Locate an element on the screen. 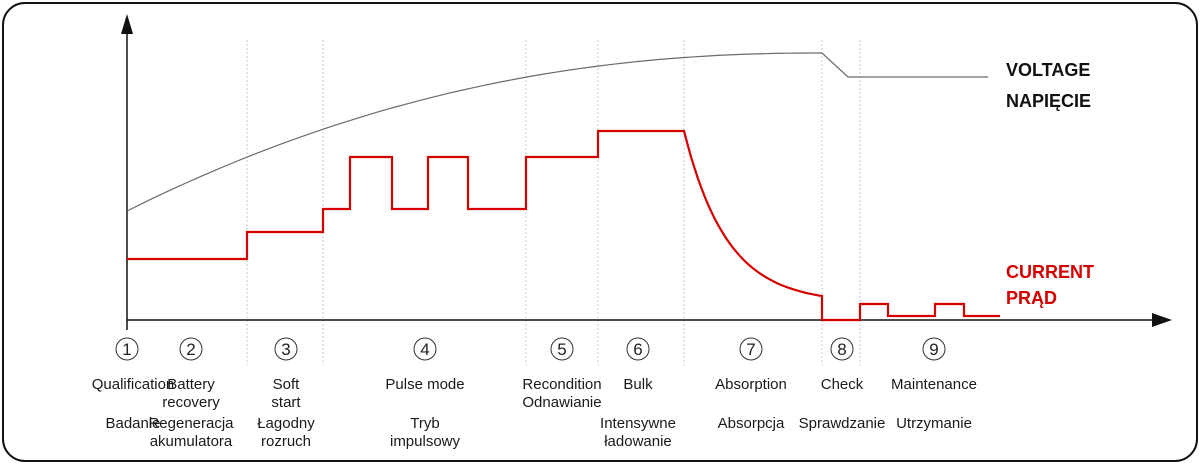  stage-number: 5 is located at coordinates (561, 349).